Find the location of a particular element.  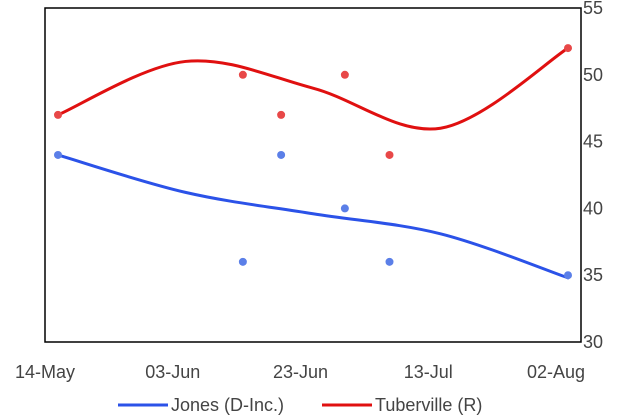

legend-label-2: Tuberville (R) is located at coordinates (428, 405).